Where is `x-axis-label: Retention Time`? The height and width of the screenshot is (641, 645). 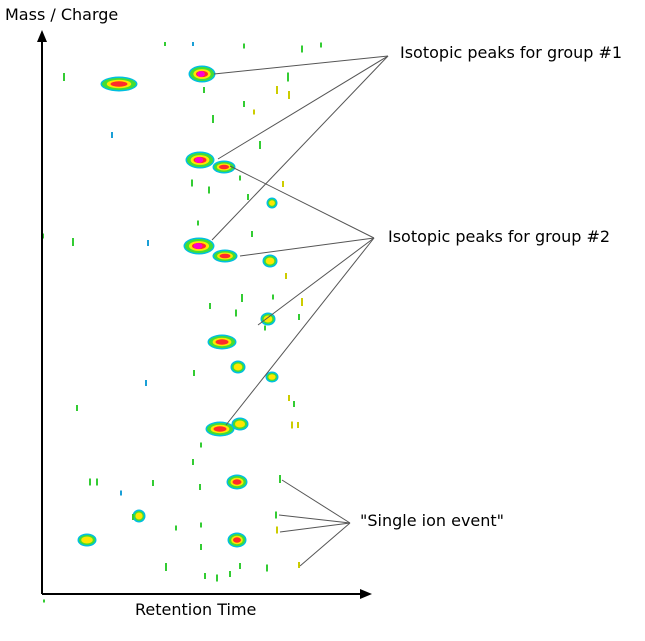
x-axis-label: Retention Time is located at coordinates (196, 609).